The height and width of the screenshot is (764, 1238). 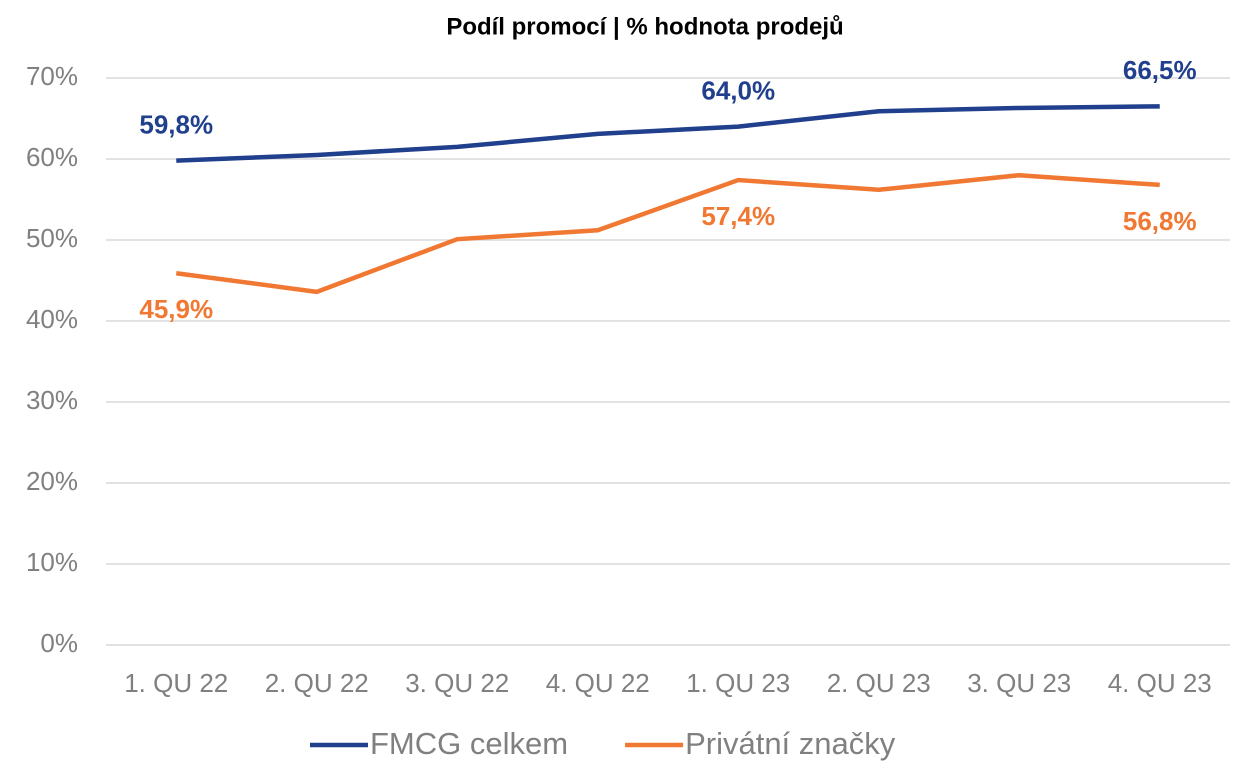 I want to click on x-tick-label: 1. QU 23, so click(x=738, y=683).